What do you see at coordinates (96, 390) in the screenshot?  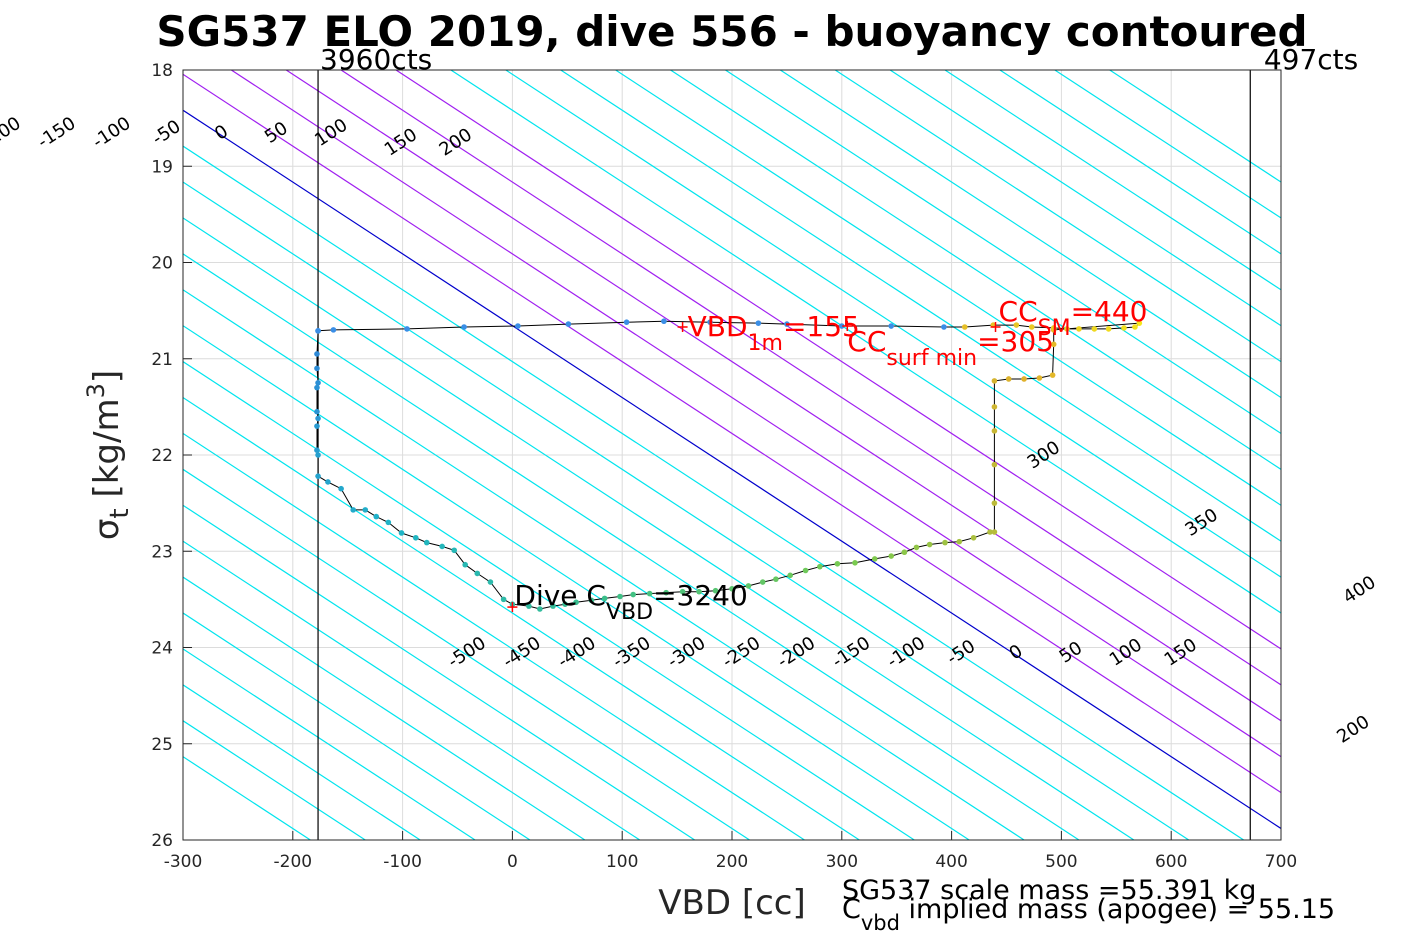 I see `y-axis-label-sup: 3` at bounding box center [96, 390].